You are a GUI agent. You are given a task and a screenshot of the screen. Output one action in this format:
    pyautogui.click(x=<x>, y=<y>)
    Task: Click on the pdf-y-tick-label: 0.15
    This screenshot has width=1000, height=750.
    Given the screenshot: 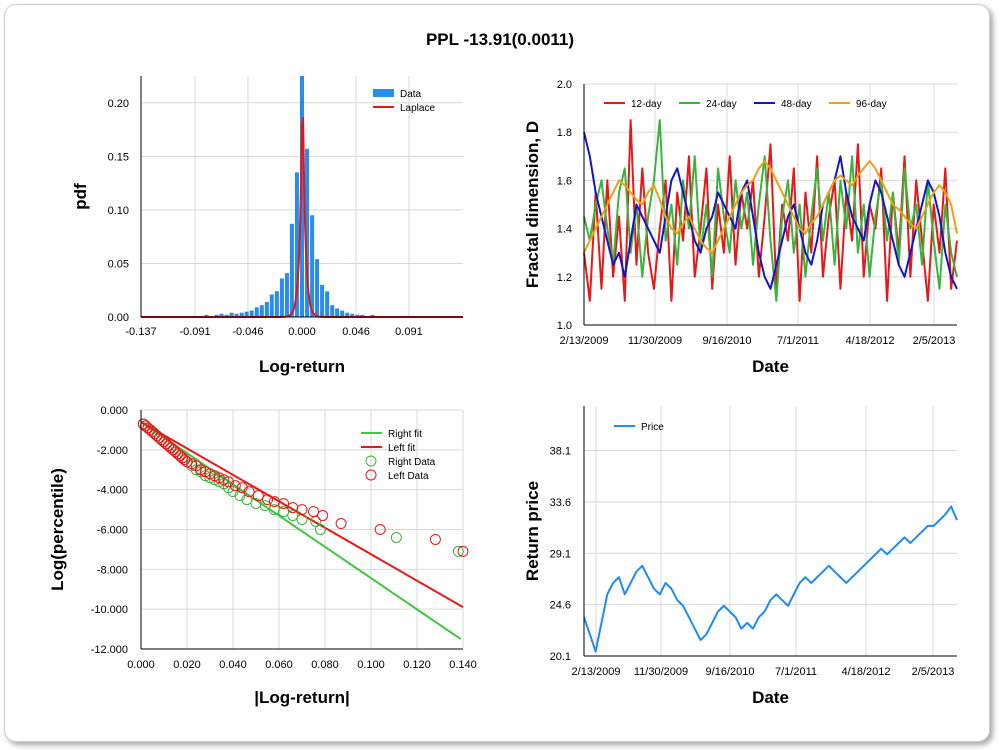 What is the action you would take?
    pyautogui.click(x=118, y=157)
    